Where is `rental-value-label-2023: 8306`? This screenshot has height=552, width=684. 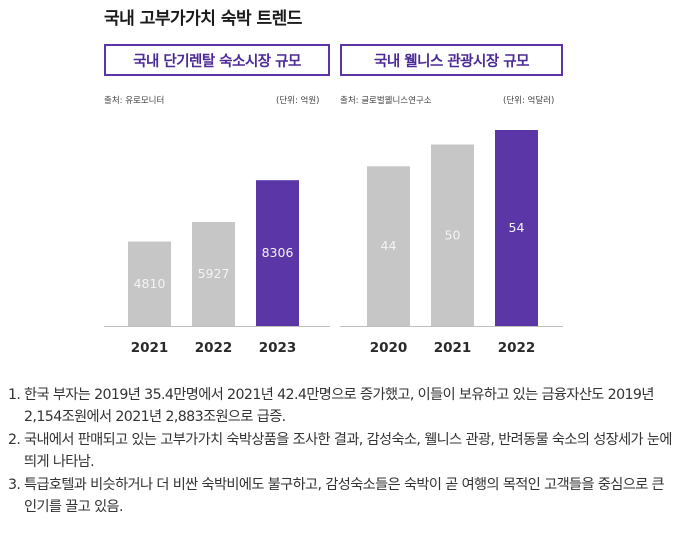 rental-value-label-2023: 8306 is located at coordinates (278, 252).